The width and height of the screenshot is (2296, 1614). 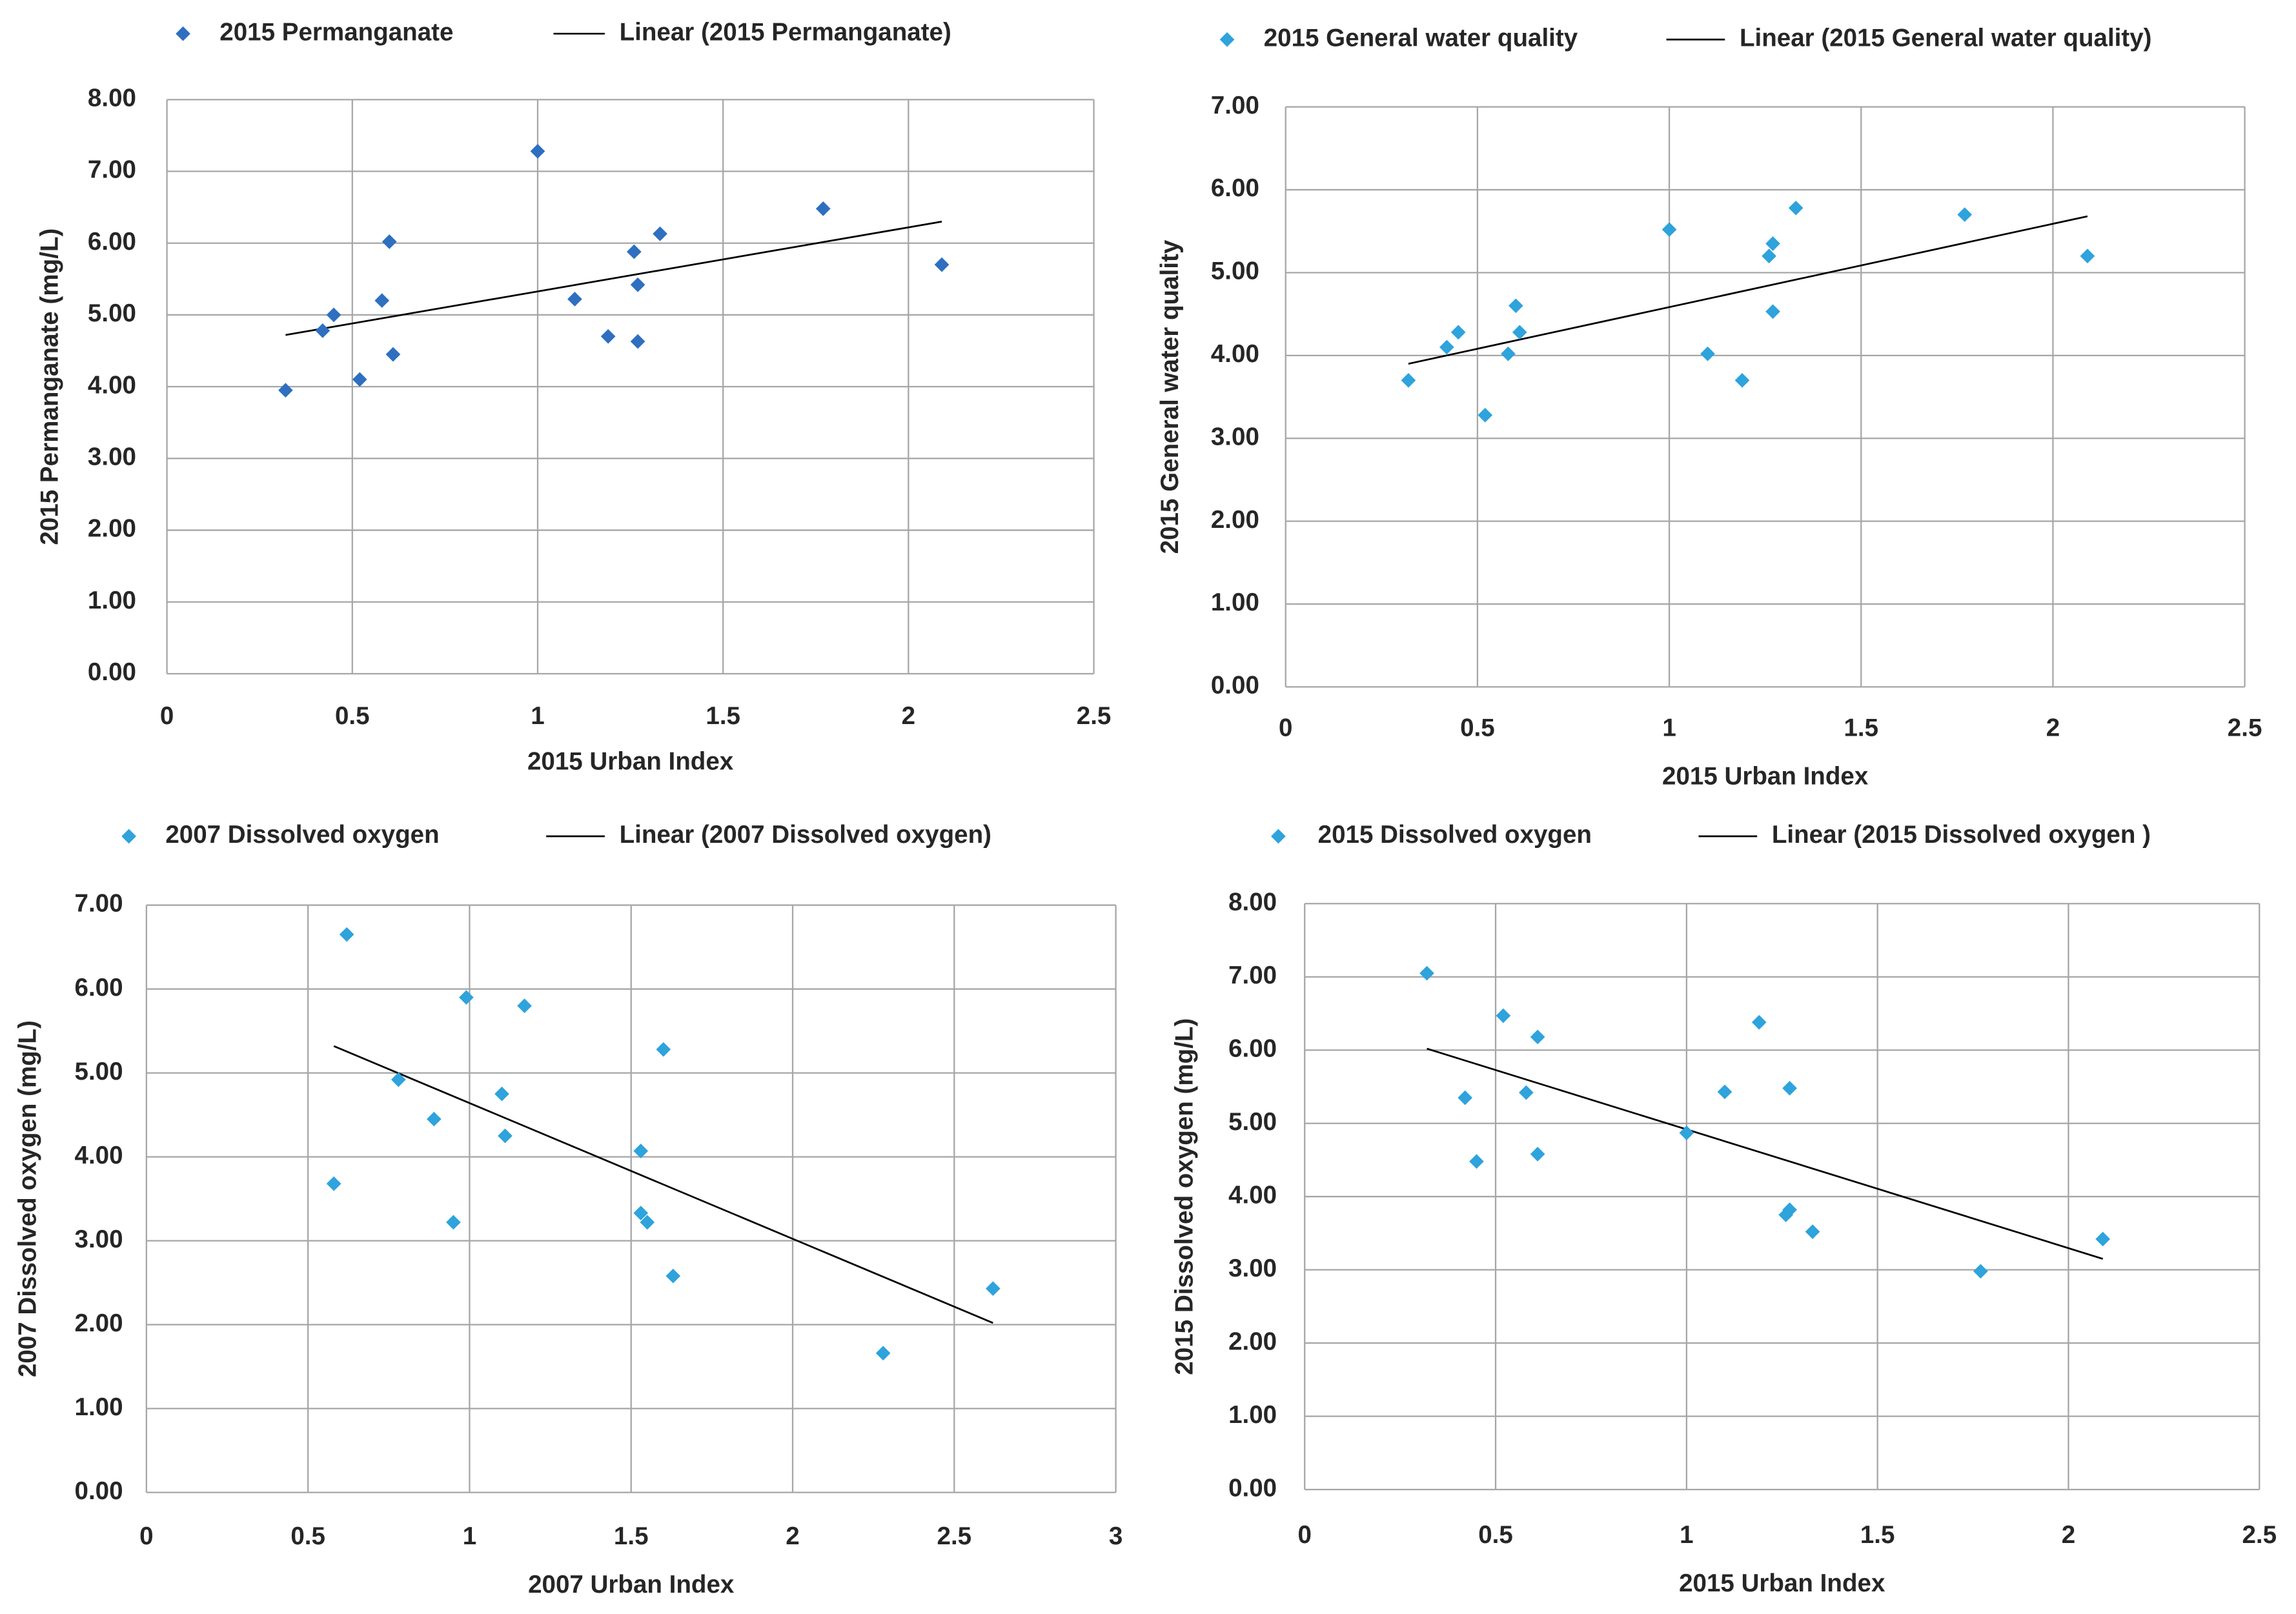 I want to click on y-axis-title: 2015 Dissolved oxygen (mg/L), so click(x=1185, y=1196).